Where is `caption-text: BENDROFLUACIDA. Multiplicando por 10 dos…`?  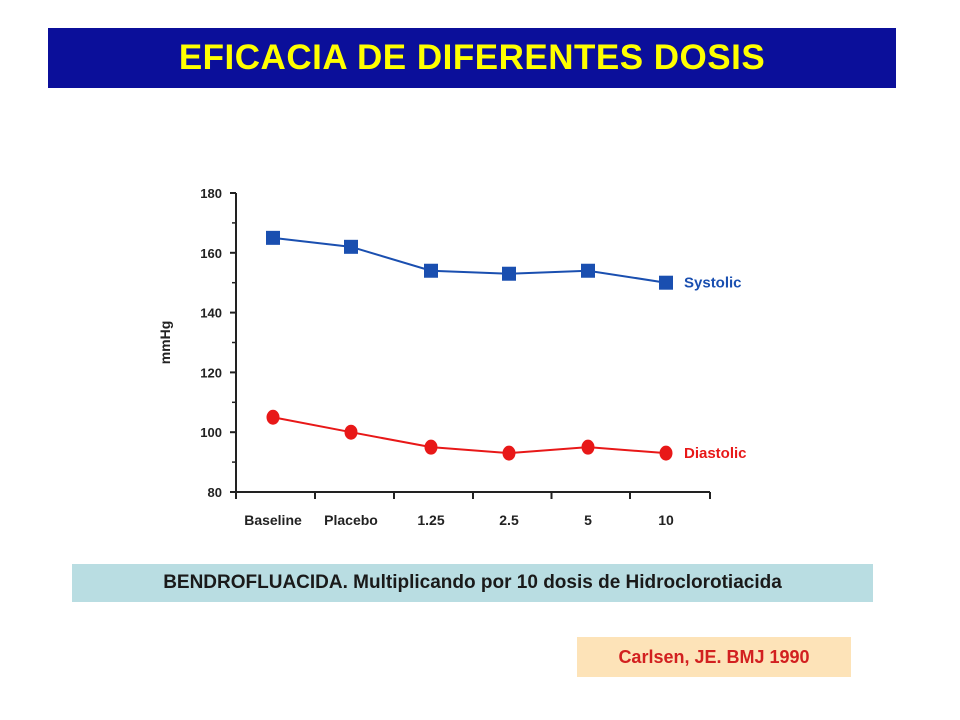
caption-text: BENDROFLUACIDA. Multiplicando por 10 dos… is located at coordinates (472, 582).